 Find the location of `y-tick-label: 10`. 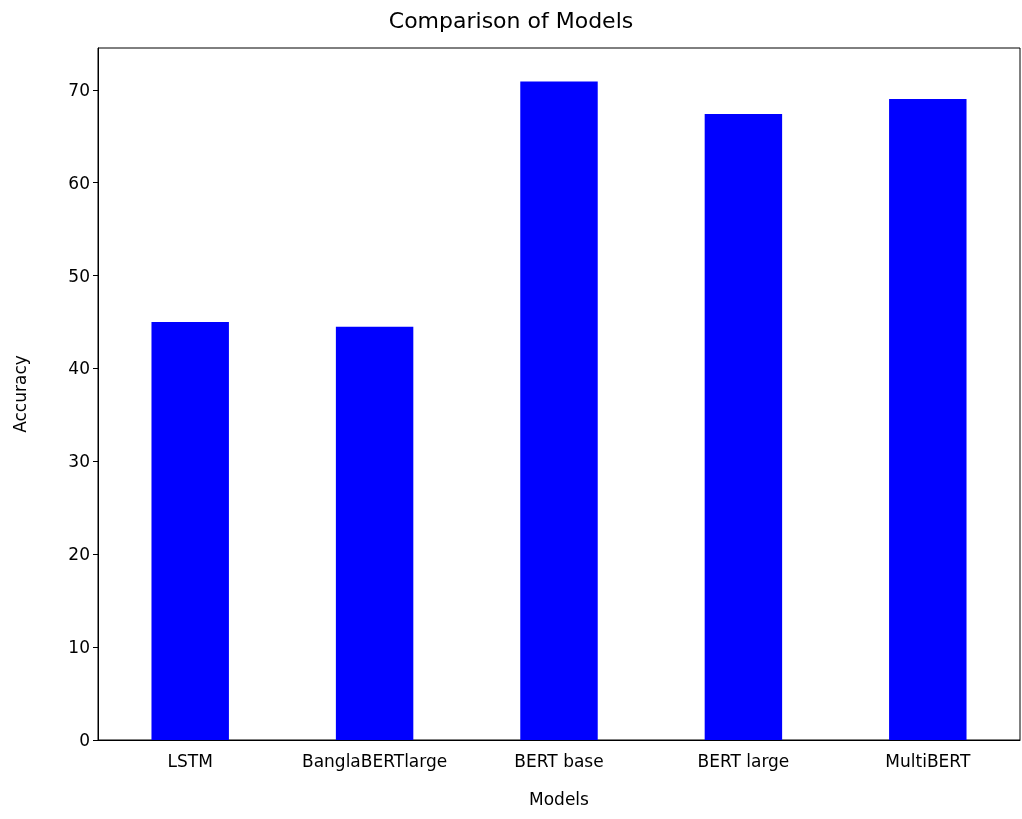

y-tick-label: 10 is located at coordinates (79, 647).